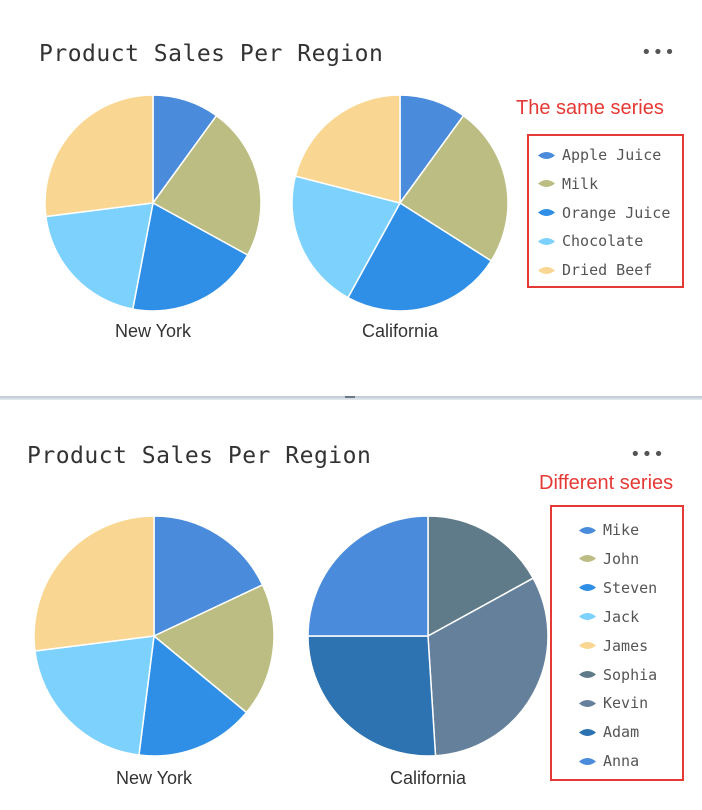 The image size is (702, 810). I want to click on pie-slice-california-adam, so click(372, 696).